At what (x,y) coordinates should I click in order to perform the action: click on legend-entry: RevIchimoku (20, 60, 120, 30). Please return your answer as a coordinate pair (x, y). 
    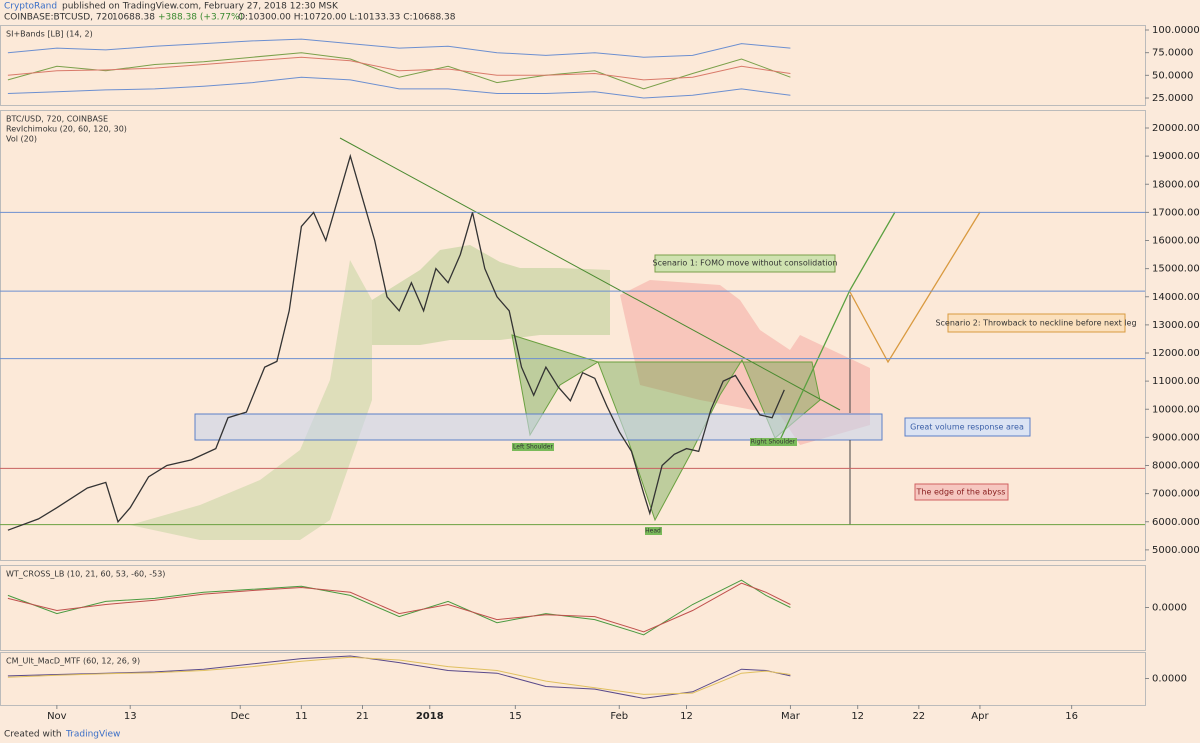
    Looking at the image, I should click on (66, 129).